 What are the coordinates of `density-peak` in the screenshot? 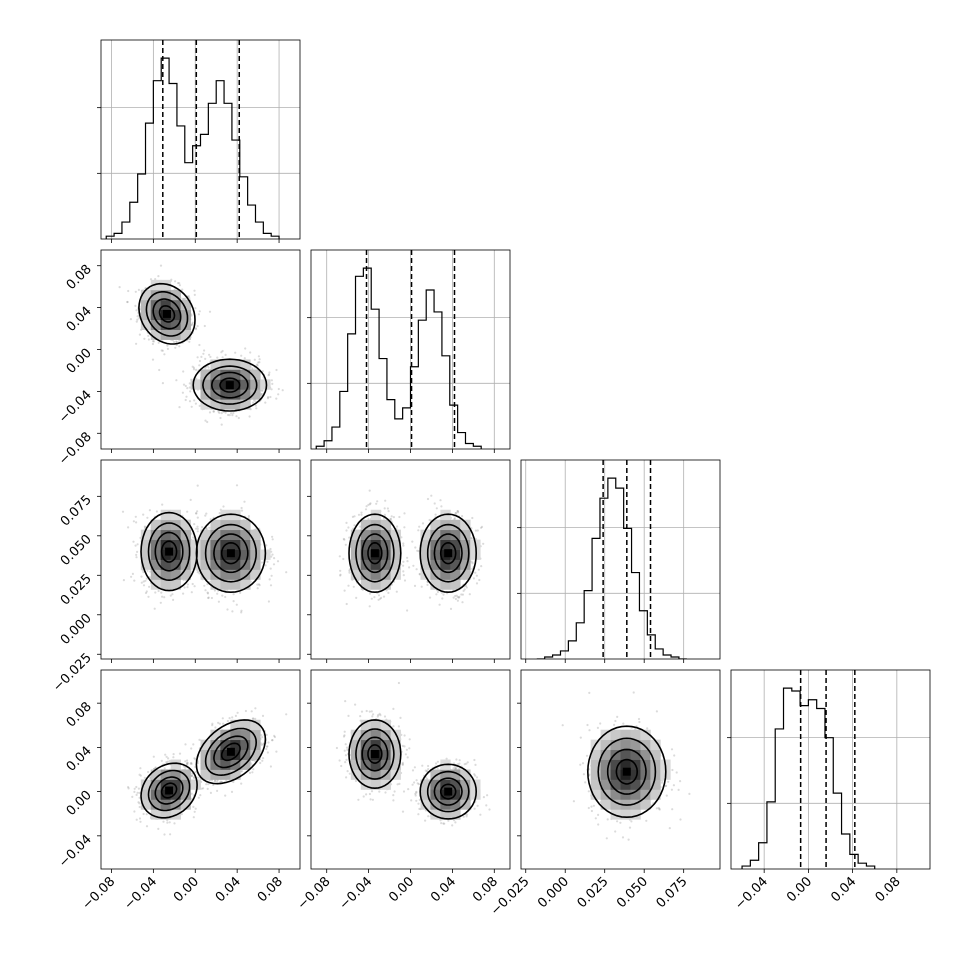 It's located at (167, 313).